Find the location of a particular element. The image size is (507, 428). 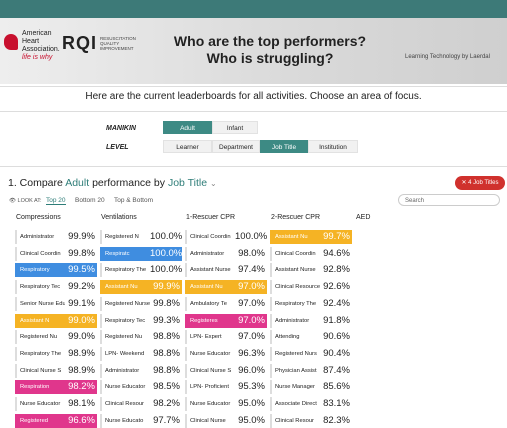

leaderboard-entry: Registered Nurs 90.4% is located at coordinates (311, 353).